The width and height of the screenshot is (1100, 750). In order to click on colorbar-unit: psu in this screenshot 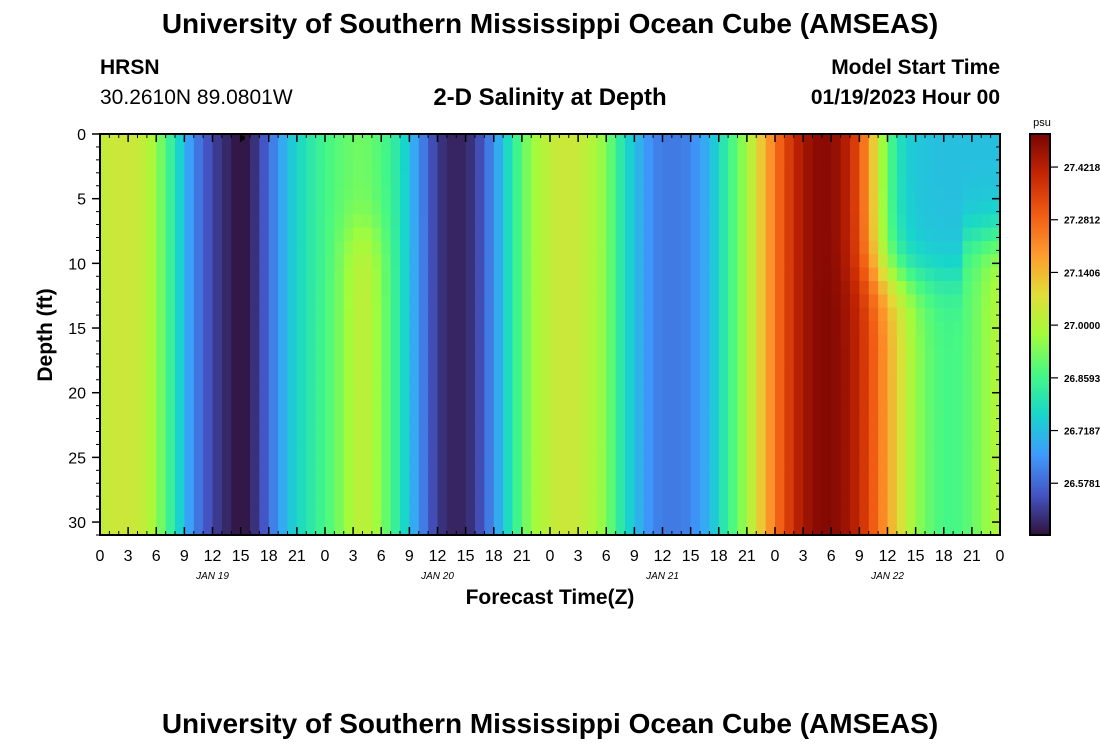, I will do `click(1042, 123)`.